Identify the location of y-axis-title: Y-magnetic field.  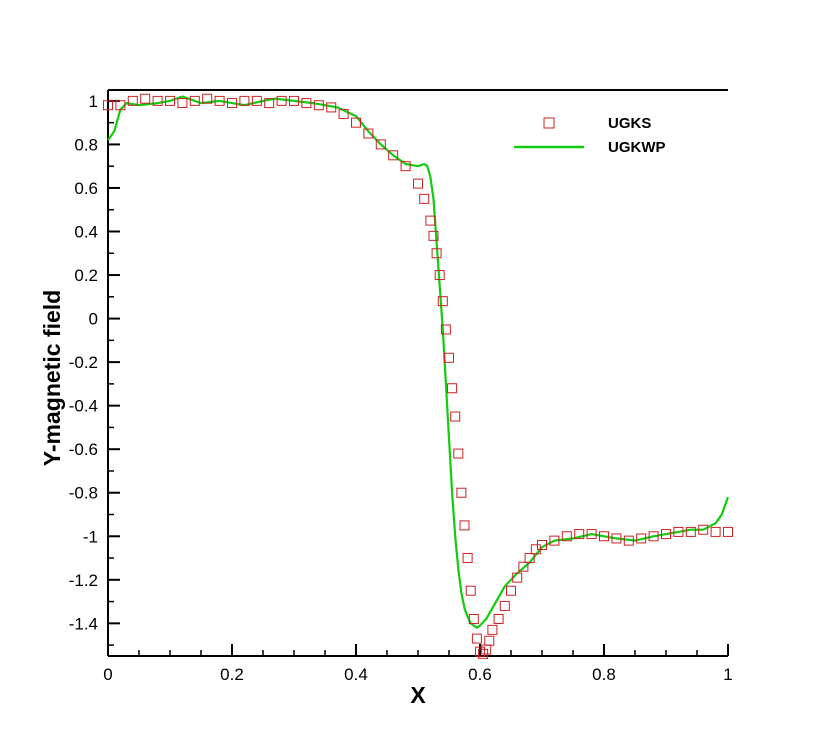
(52, 378).